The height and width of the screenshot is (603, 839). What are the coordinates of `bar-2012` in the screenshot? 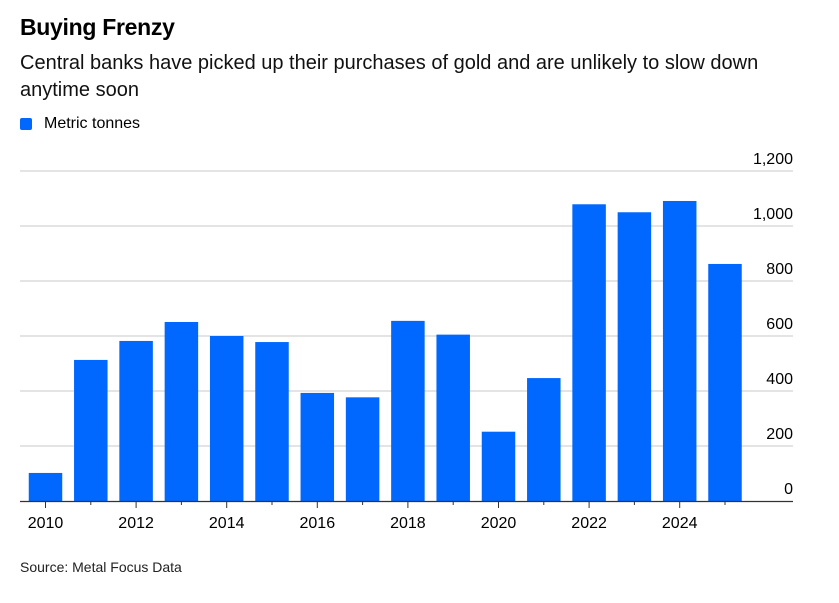 It's located at (136, 420).